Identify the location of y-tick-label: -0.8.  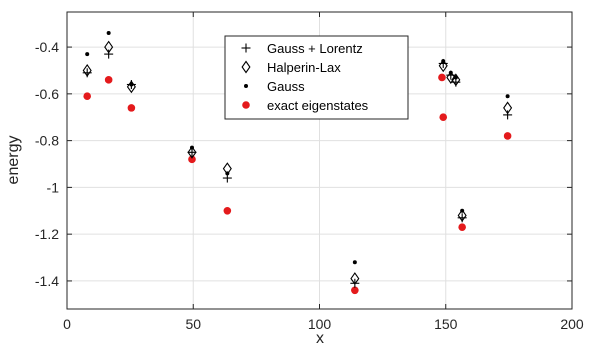
(47, 141).